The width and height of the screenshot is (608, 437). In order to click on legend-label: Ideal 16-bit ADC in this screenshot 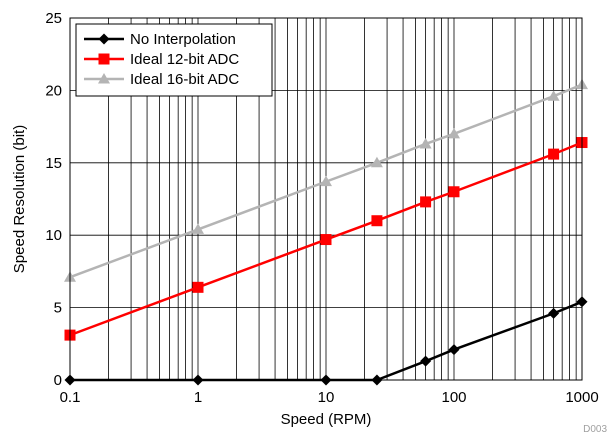, I will do `click(184, 79)`.